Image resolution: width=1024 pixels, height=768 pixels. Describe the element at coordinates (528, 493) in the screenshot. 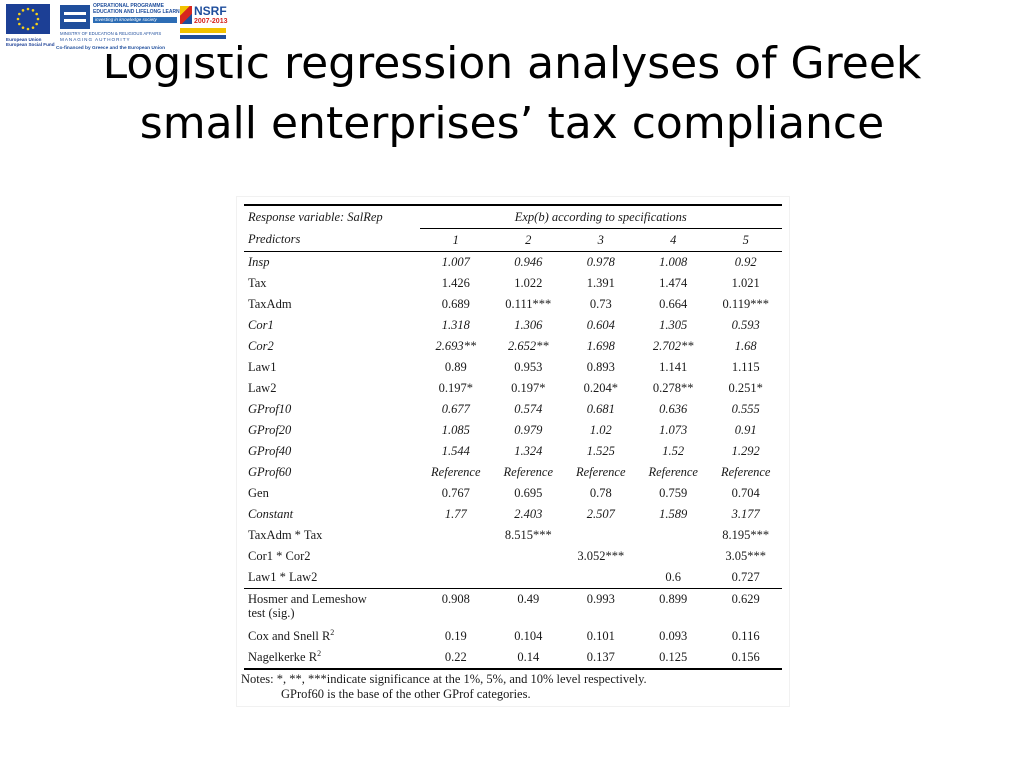

I see `table-cell: 0.695` at that location.